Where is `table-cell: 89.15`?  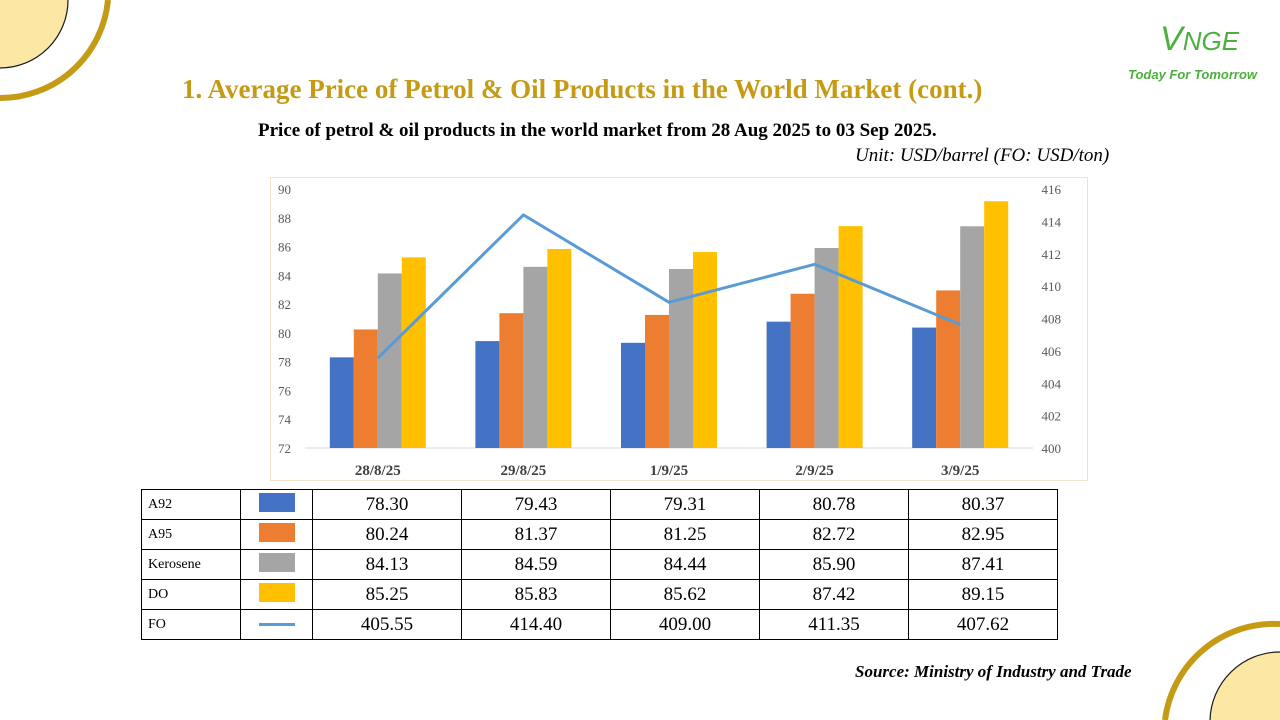
table-cell: 89.15 is located at coordinates (983, 594).